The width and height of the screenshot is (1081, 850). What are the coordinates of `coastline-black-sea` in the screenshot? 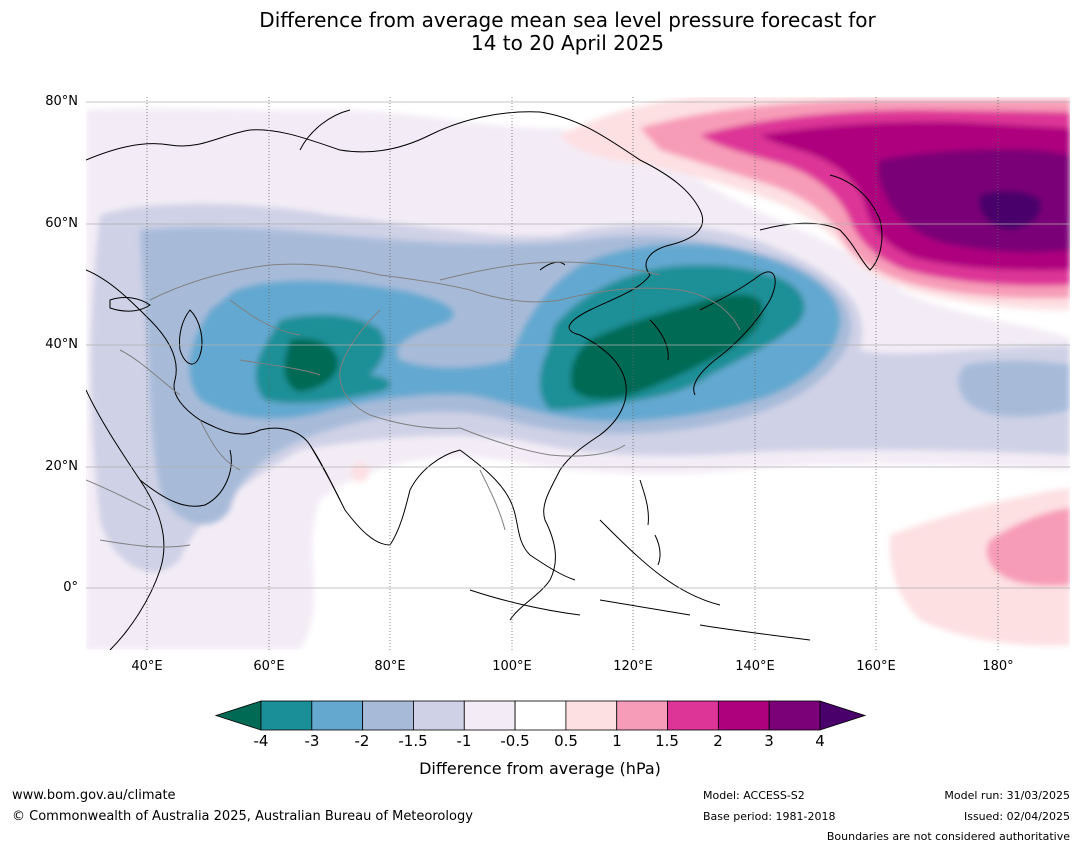 It's located at (130, 304).